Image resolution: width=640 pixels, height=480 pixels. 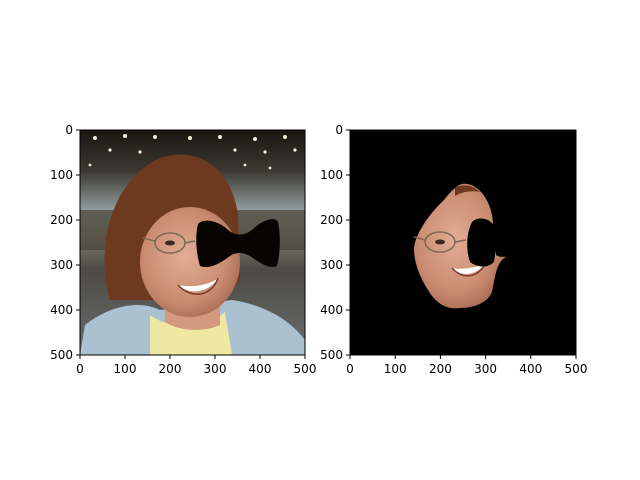 I want to click on left-y-tick-label: 200, so click(x=61, y=220).